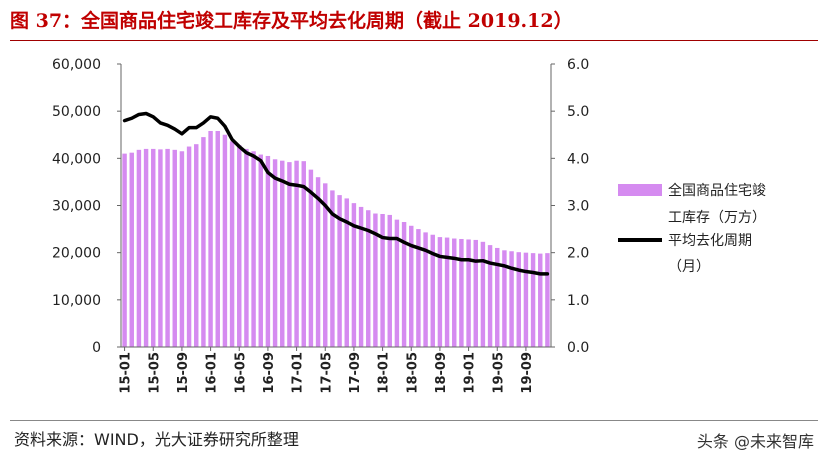 The image size is (826, 466). What do you see at coordinates (76, 254) in the screenshot?
I see `left-tick-label: 20,000` at bounding box center [76, 254].